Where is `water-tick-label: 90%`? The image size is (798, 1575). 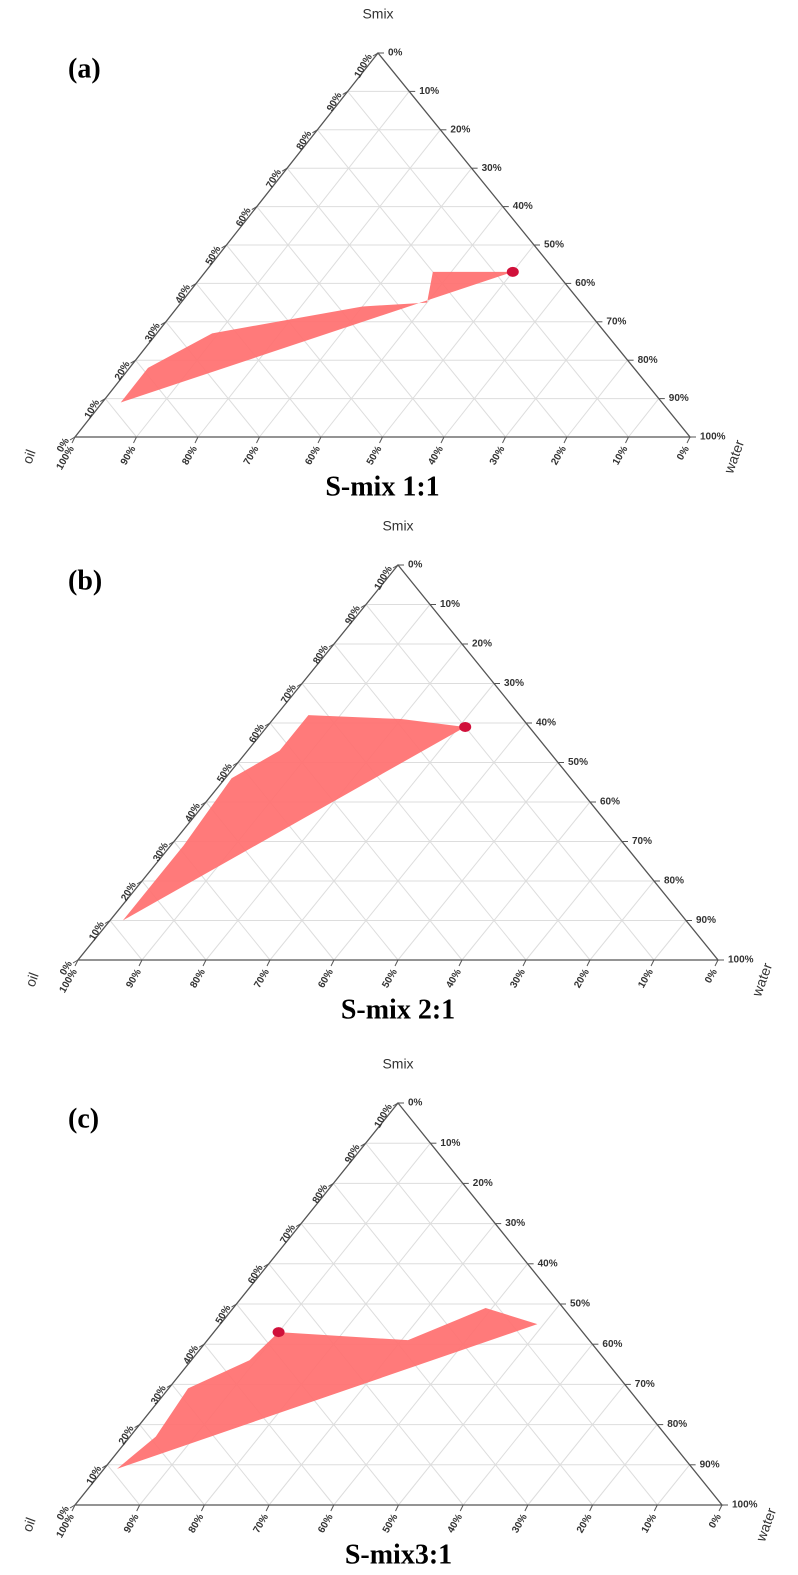
water-tick-label: 90% is located at coordinates (710, 1464).